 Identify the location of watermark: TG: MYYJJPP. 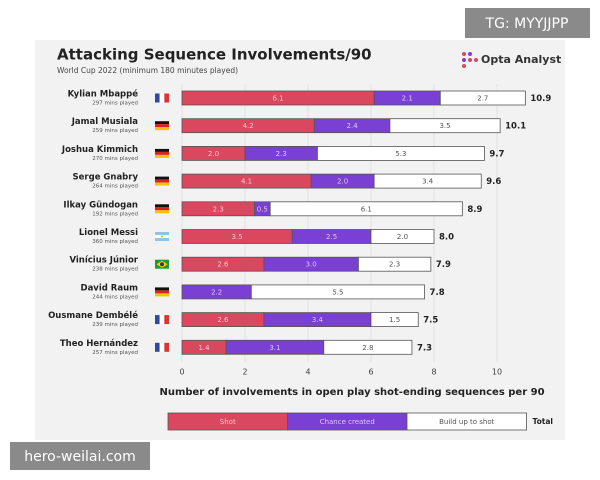
(527, 24).